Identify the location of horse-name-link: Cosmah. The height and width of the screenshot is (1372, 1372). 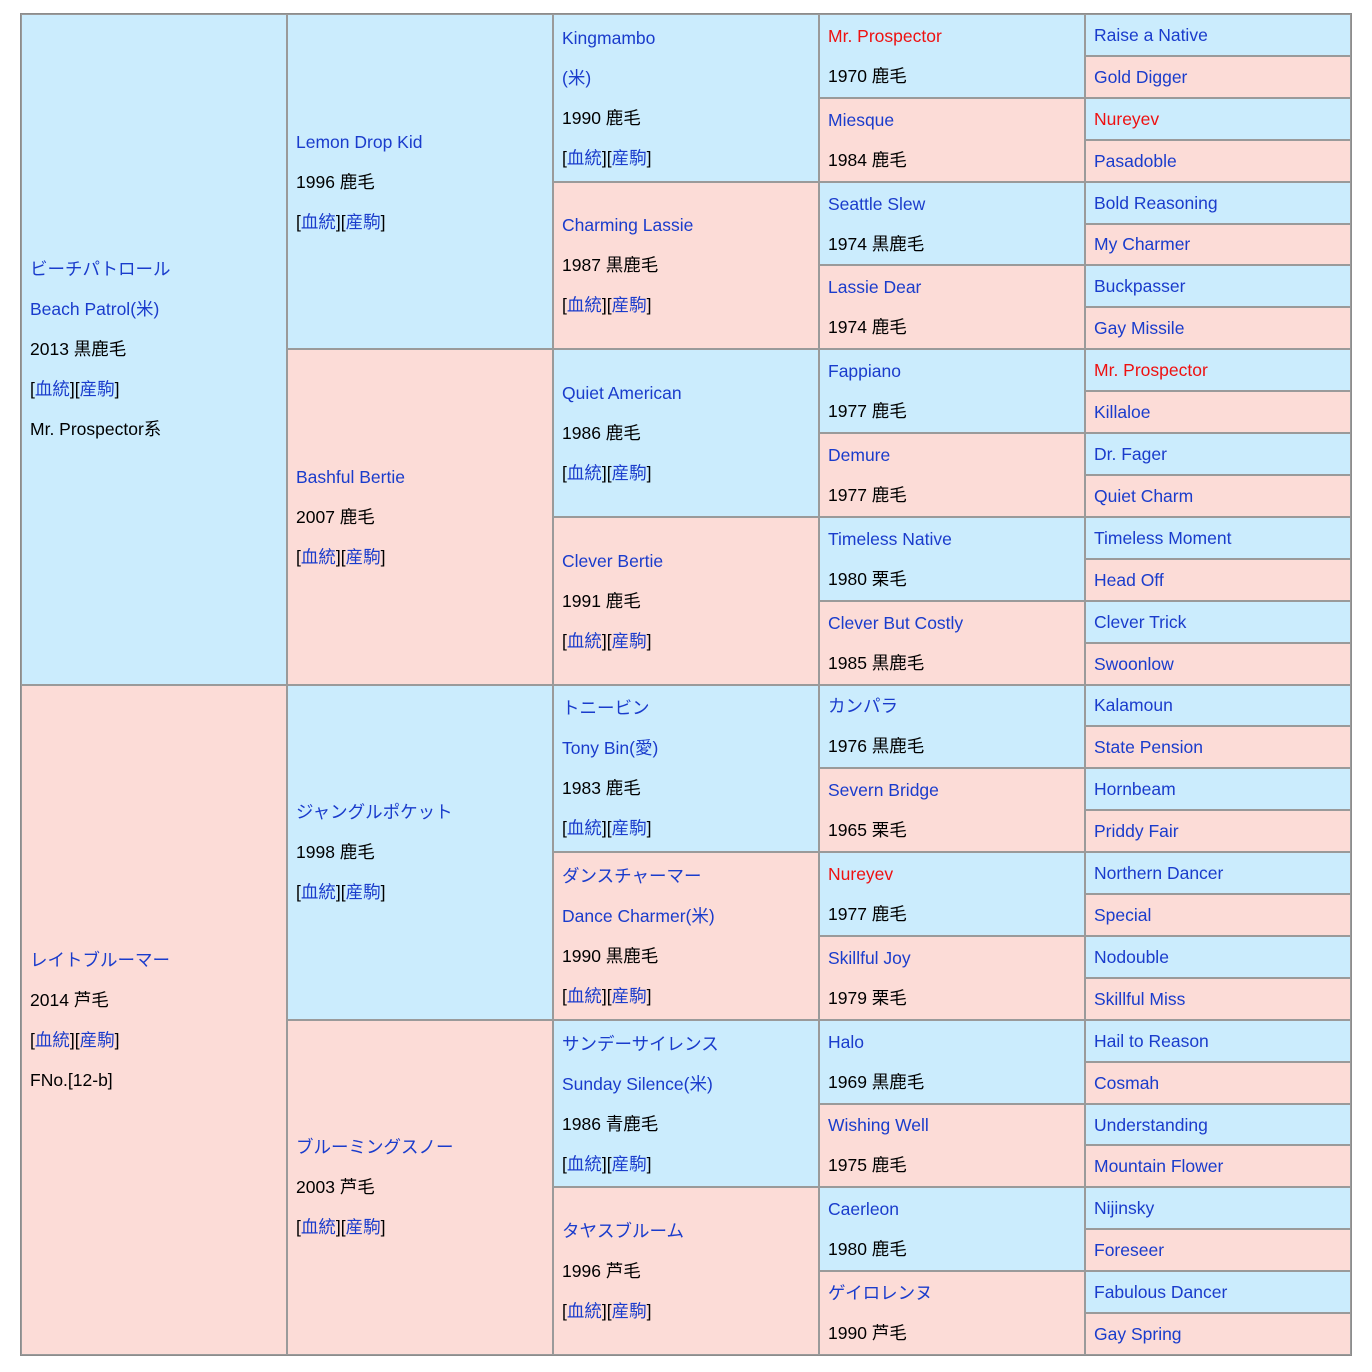
(1127, 1082).